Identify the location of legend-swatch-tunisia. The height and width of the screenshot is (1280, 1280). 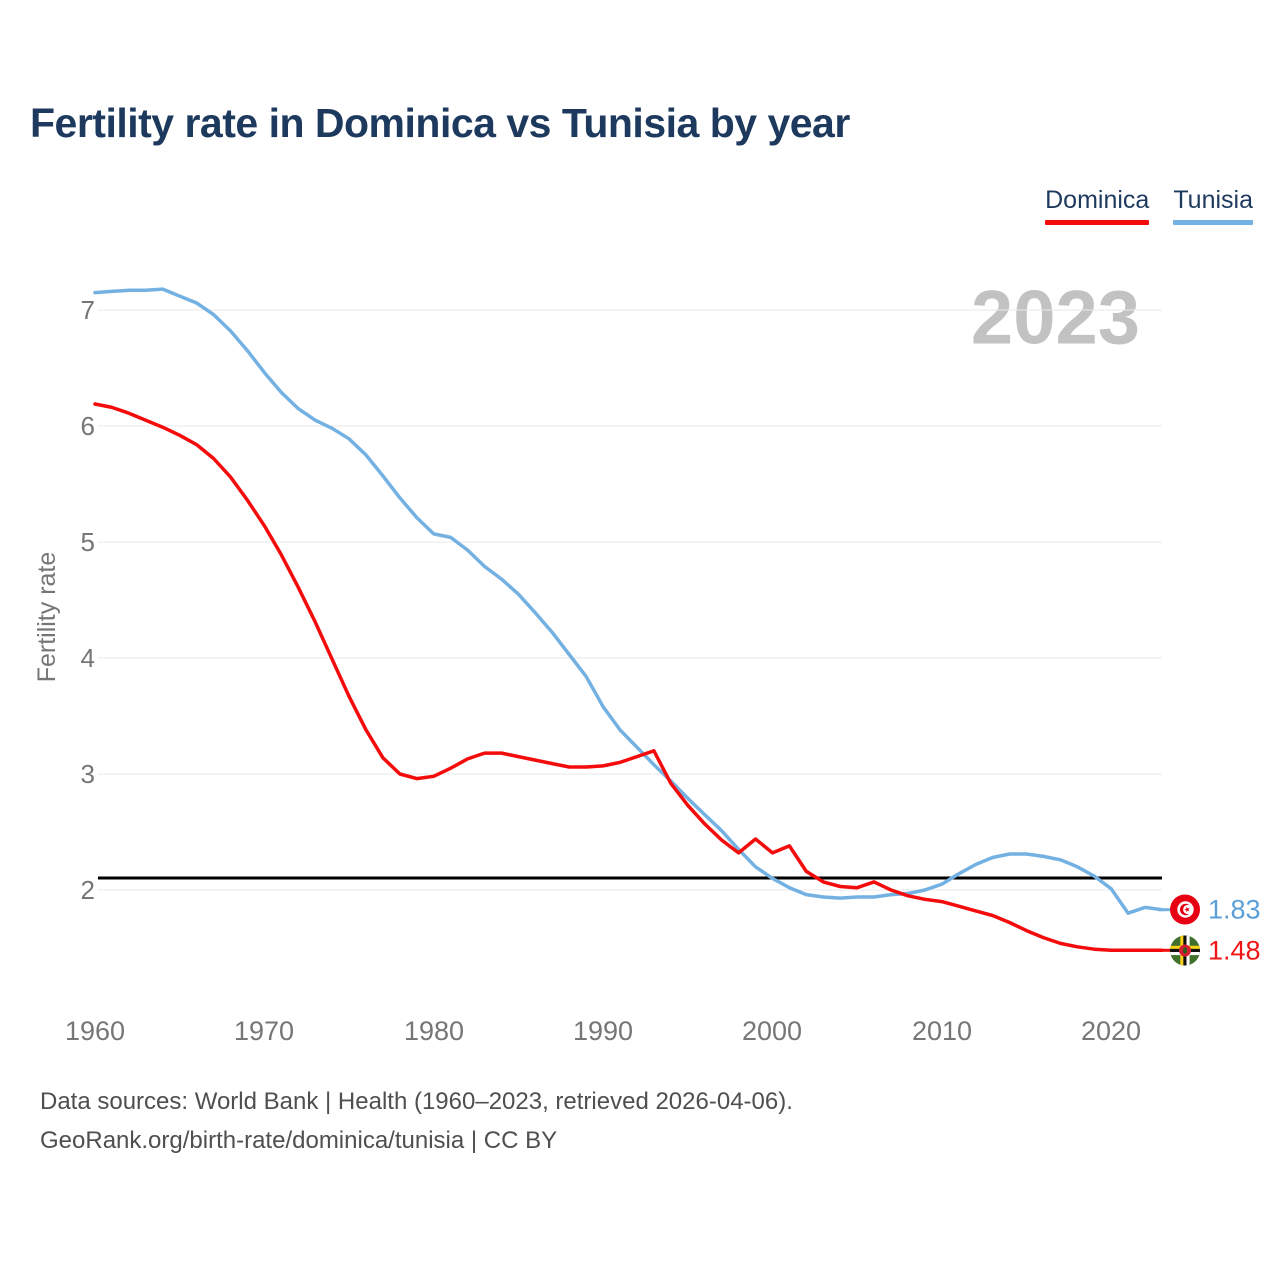
(1213, 222).